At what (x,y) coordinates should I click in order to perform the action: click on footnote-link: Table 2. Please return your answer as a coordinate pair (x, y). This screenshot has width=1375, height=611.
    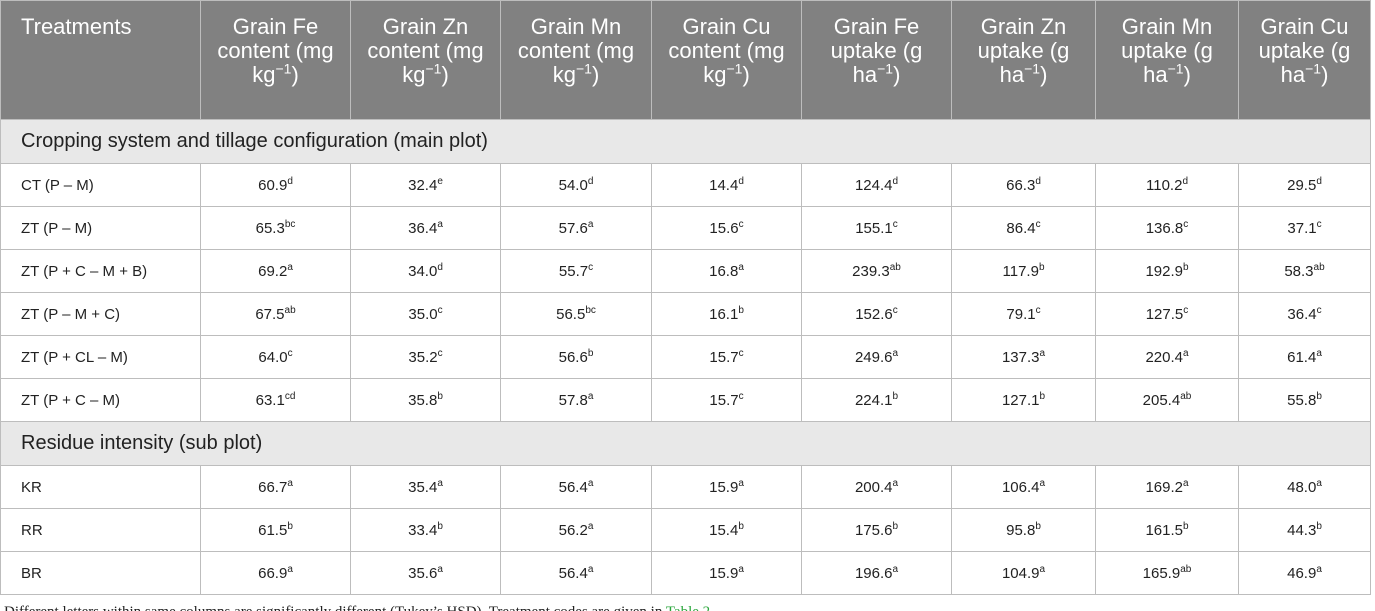
    Looking at the image, I should click on (688, 607).